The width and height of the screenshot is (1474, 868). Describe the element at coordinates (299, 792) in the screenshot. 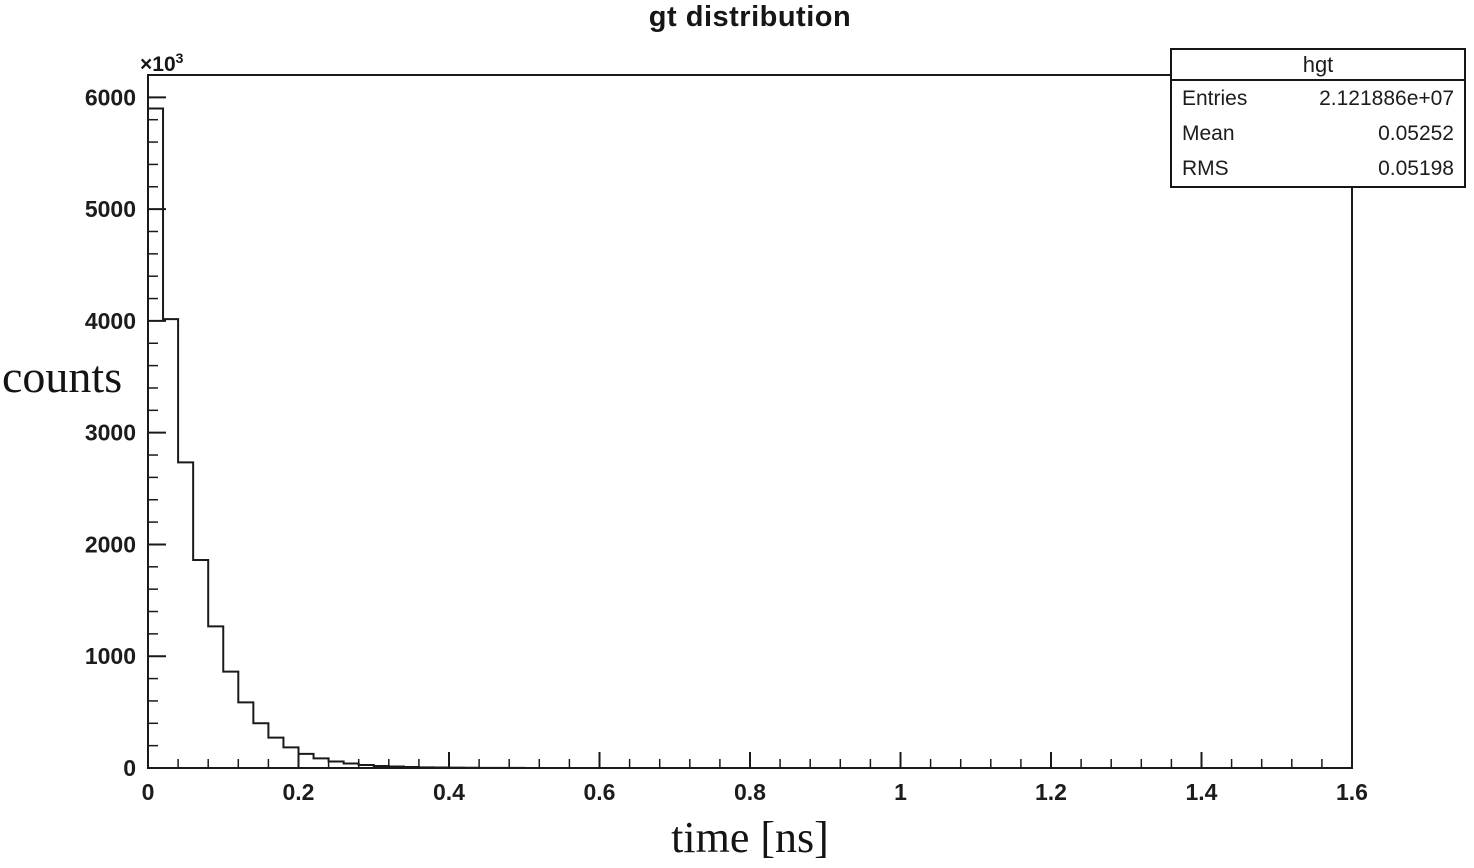

I see `x-tick-label: 0.2` at that location.